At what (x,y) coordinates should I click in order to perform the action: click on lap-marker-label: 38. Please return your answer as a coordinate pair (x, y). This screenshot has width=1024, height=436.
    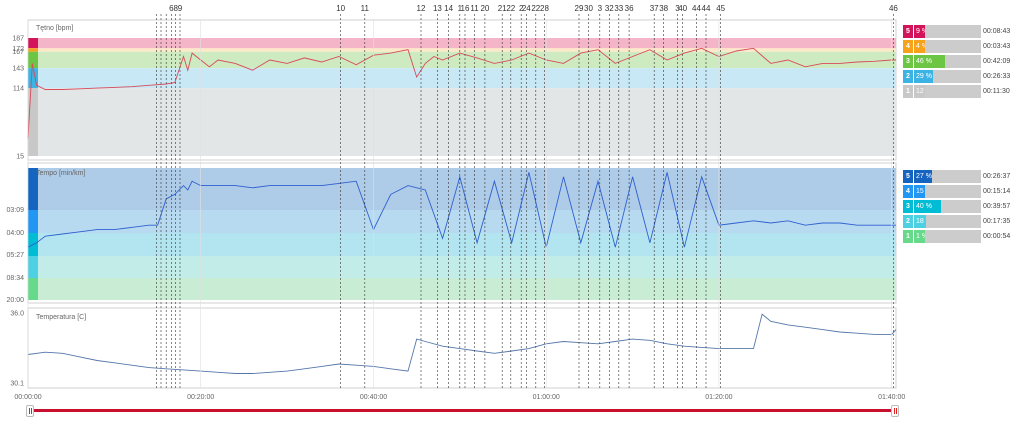
    Looking at the image, I should click on (663, 8).